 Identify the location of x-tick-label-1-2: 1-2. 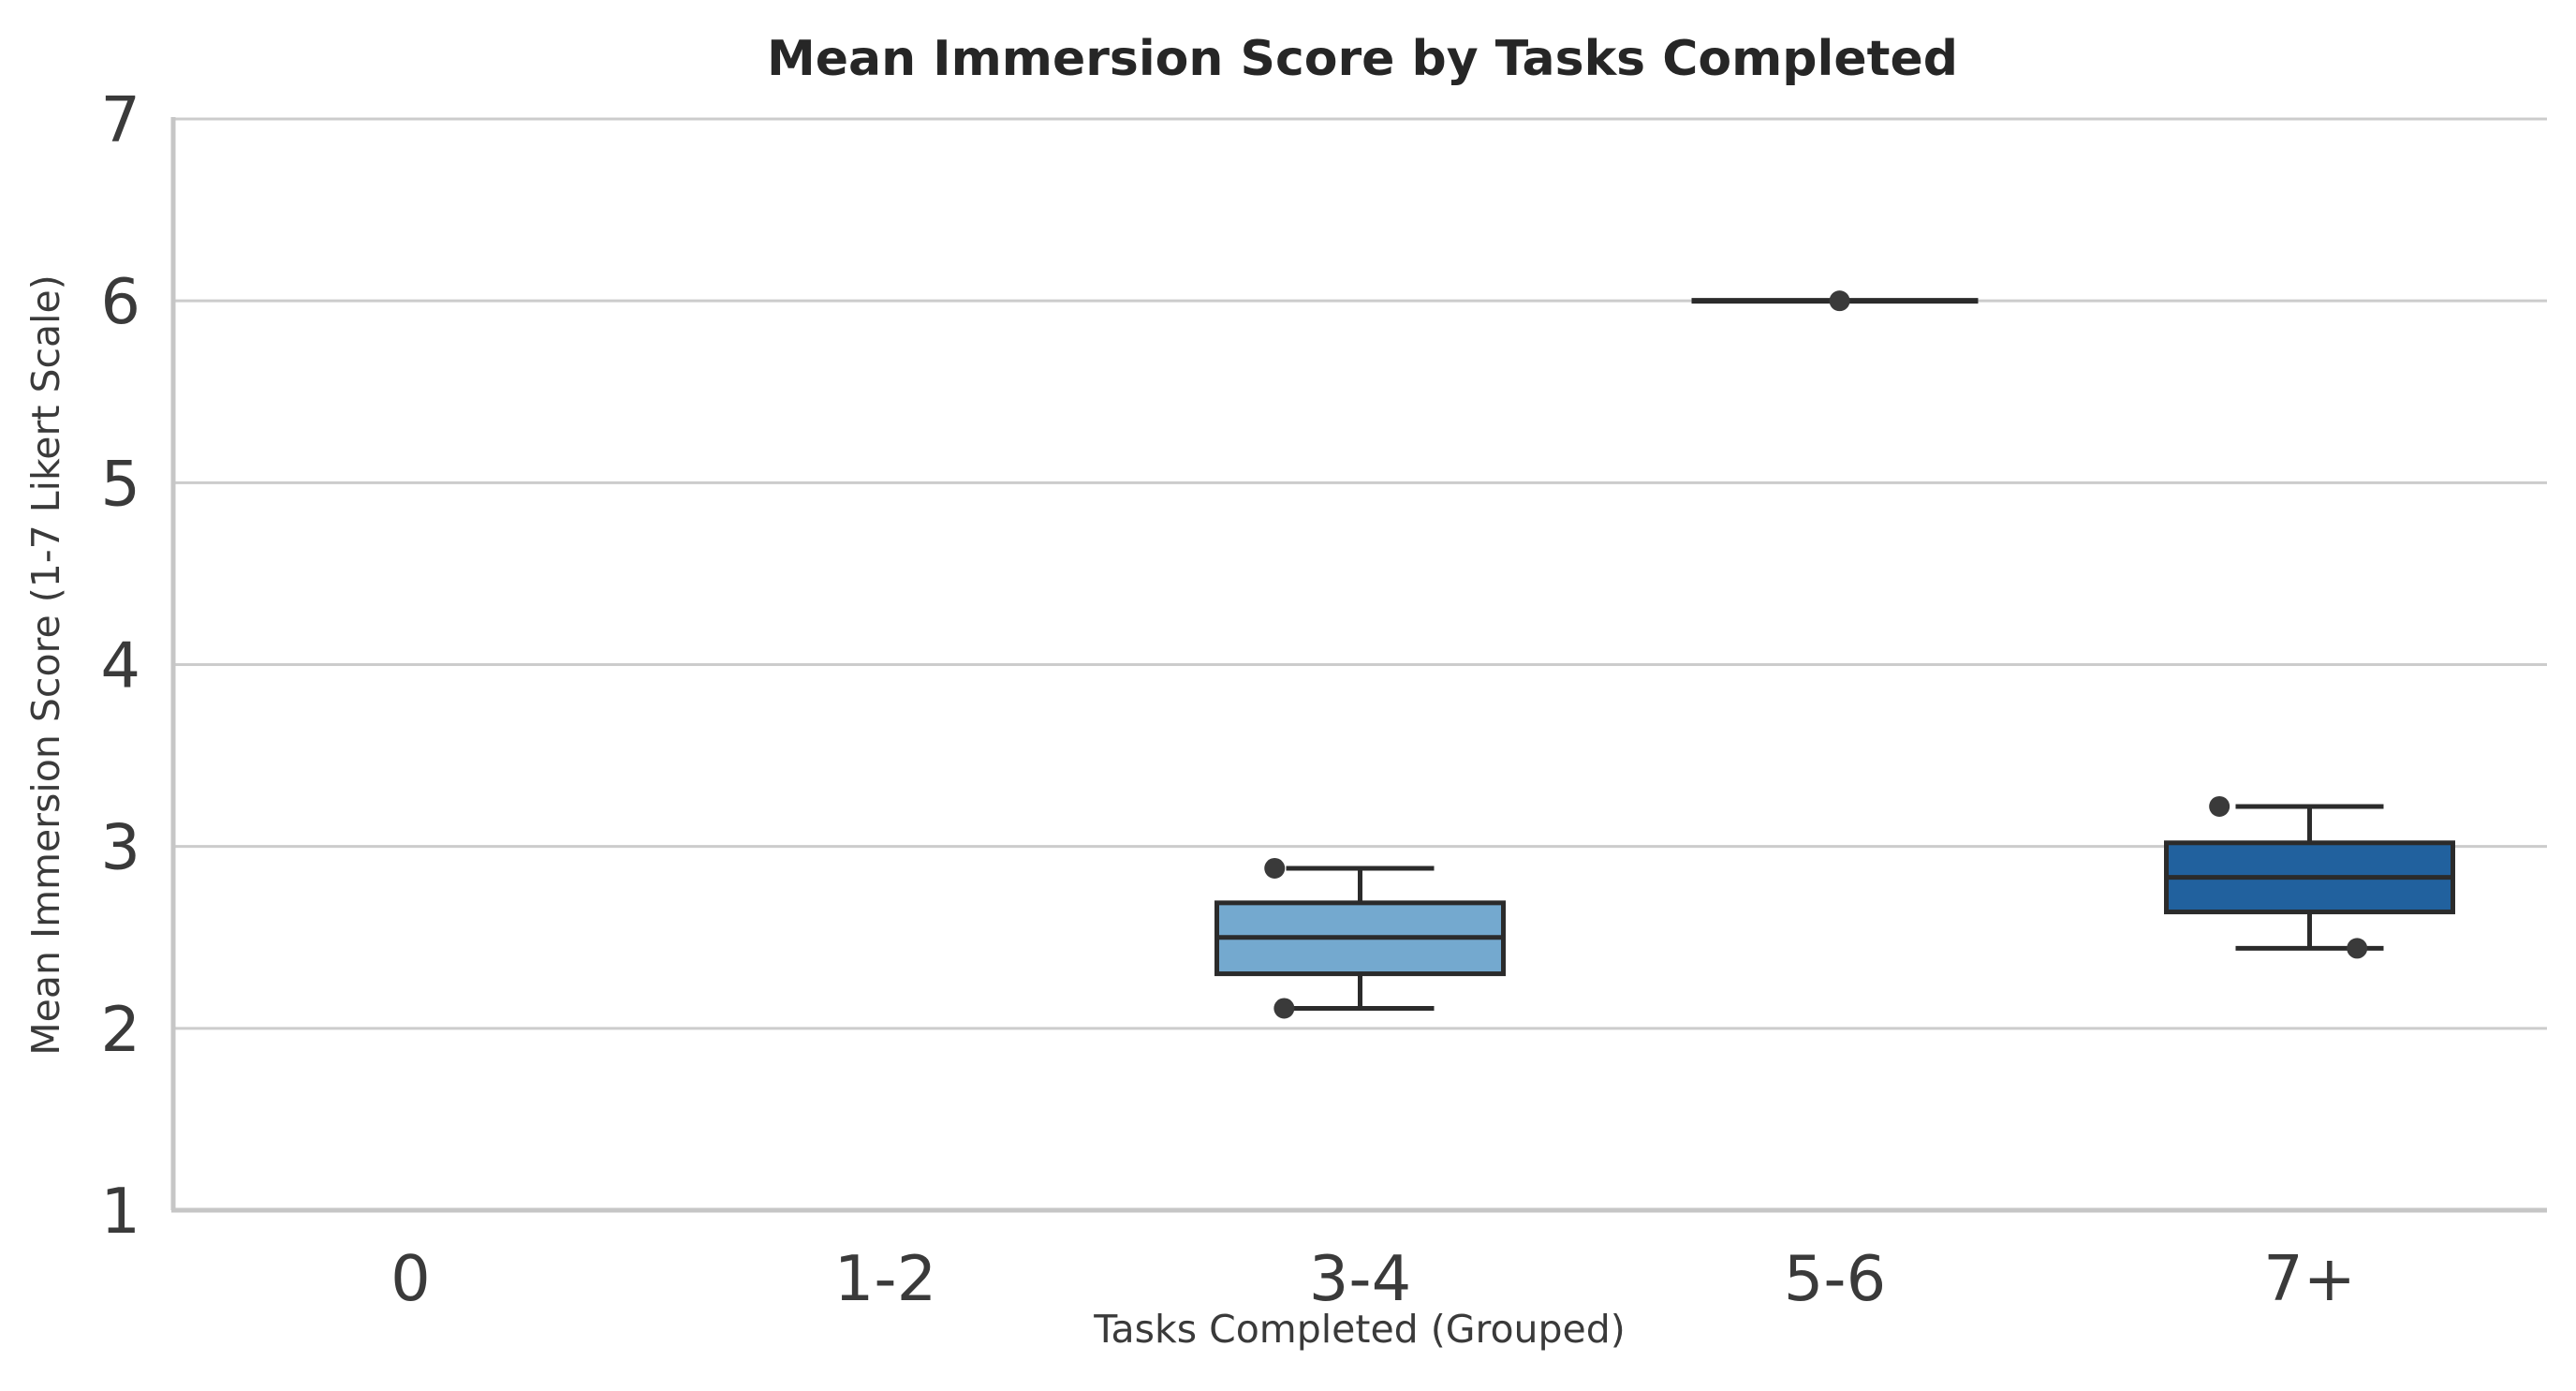
(885, 1278).